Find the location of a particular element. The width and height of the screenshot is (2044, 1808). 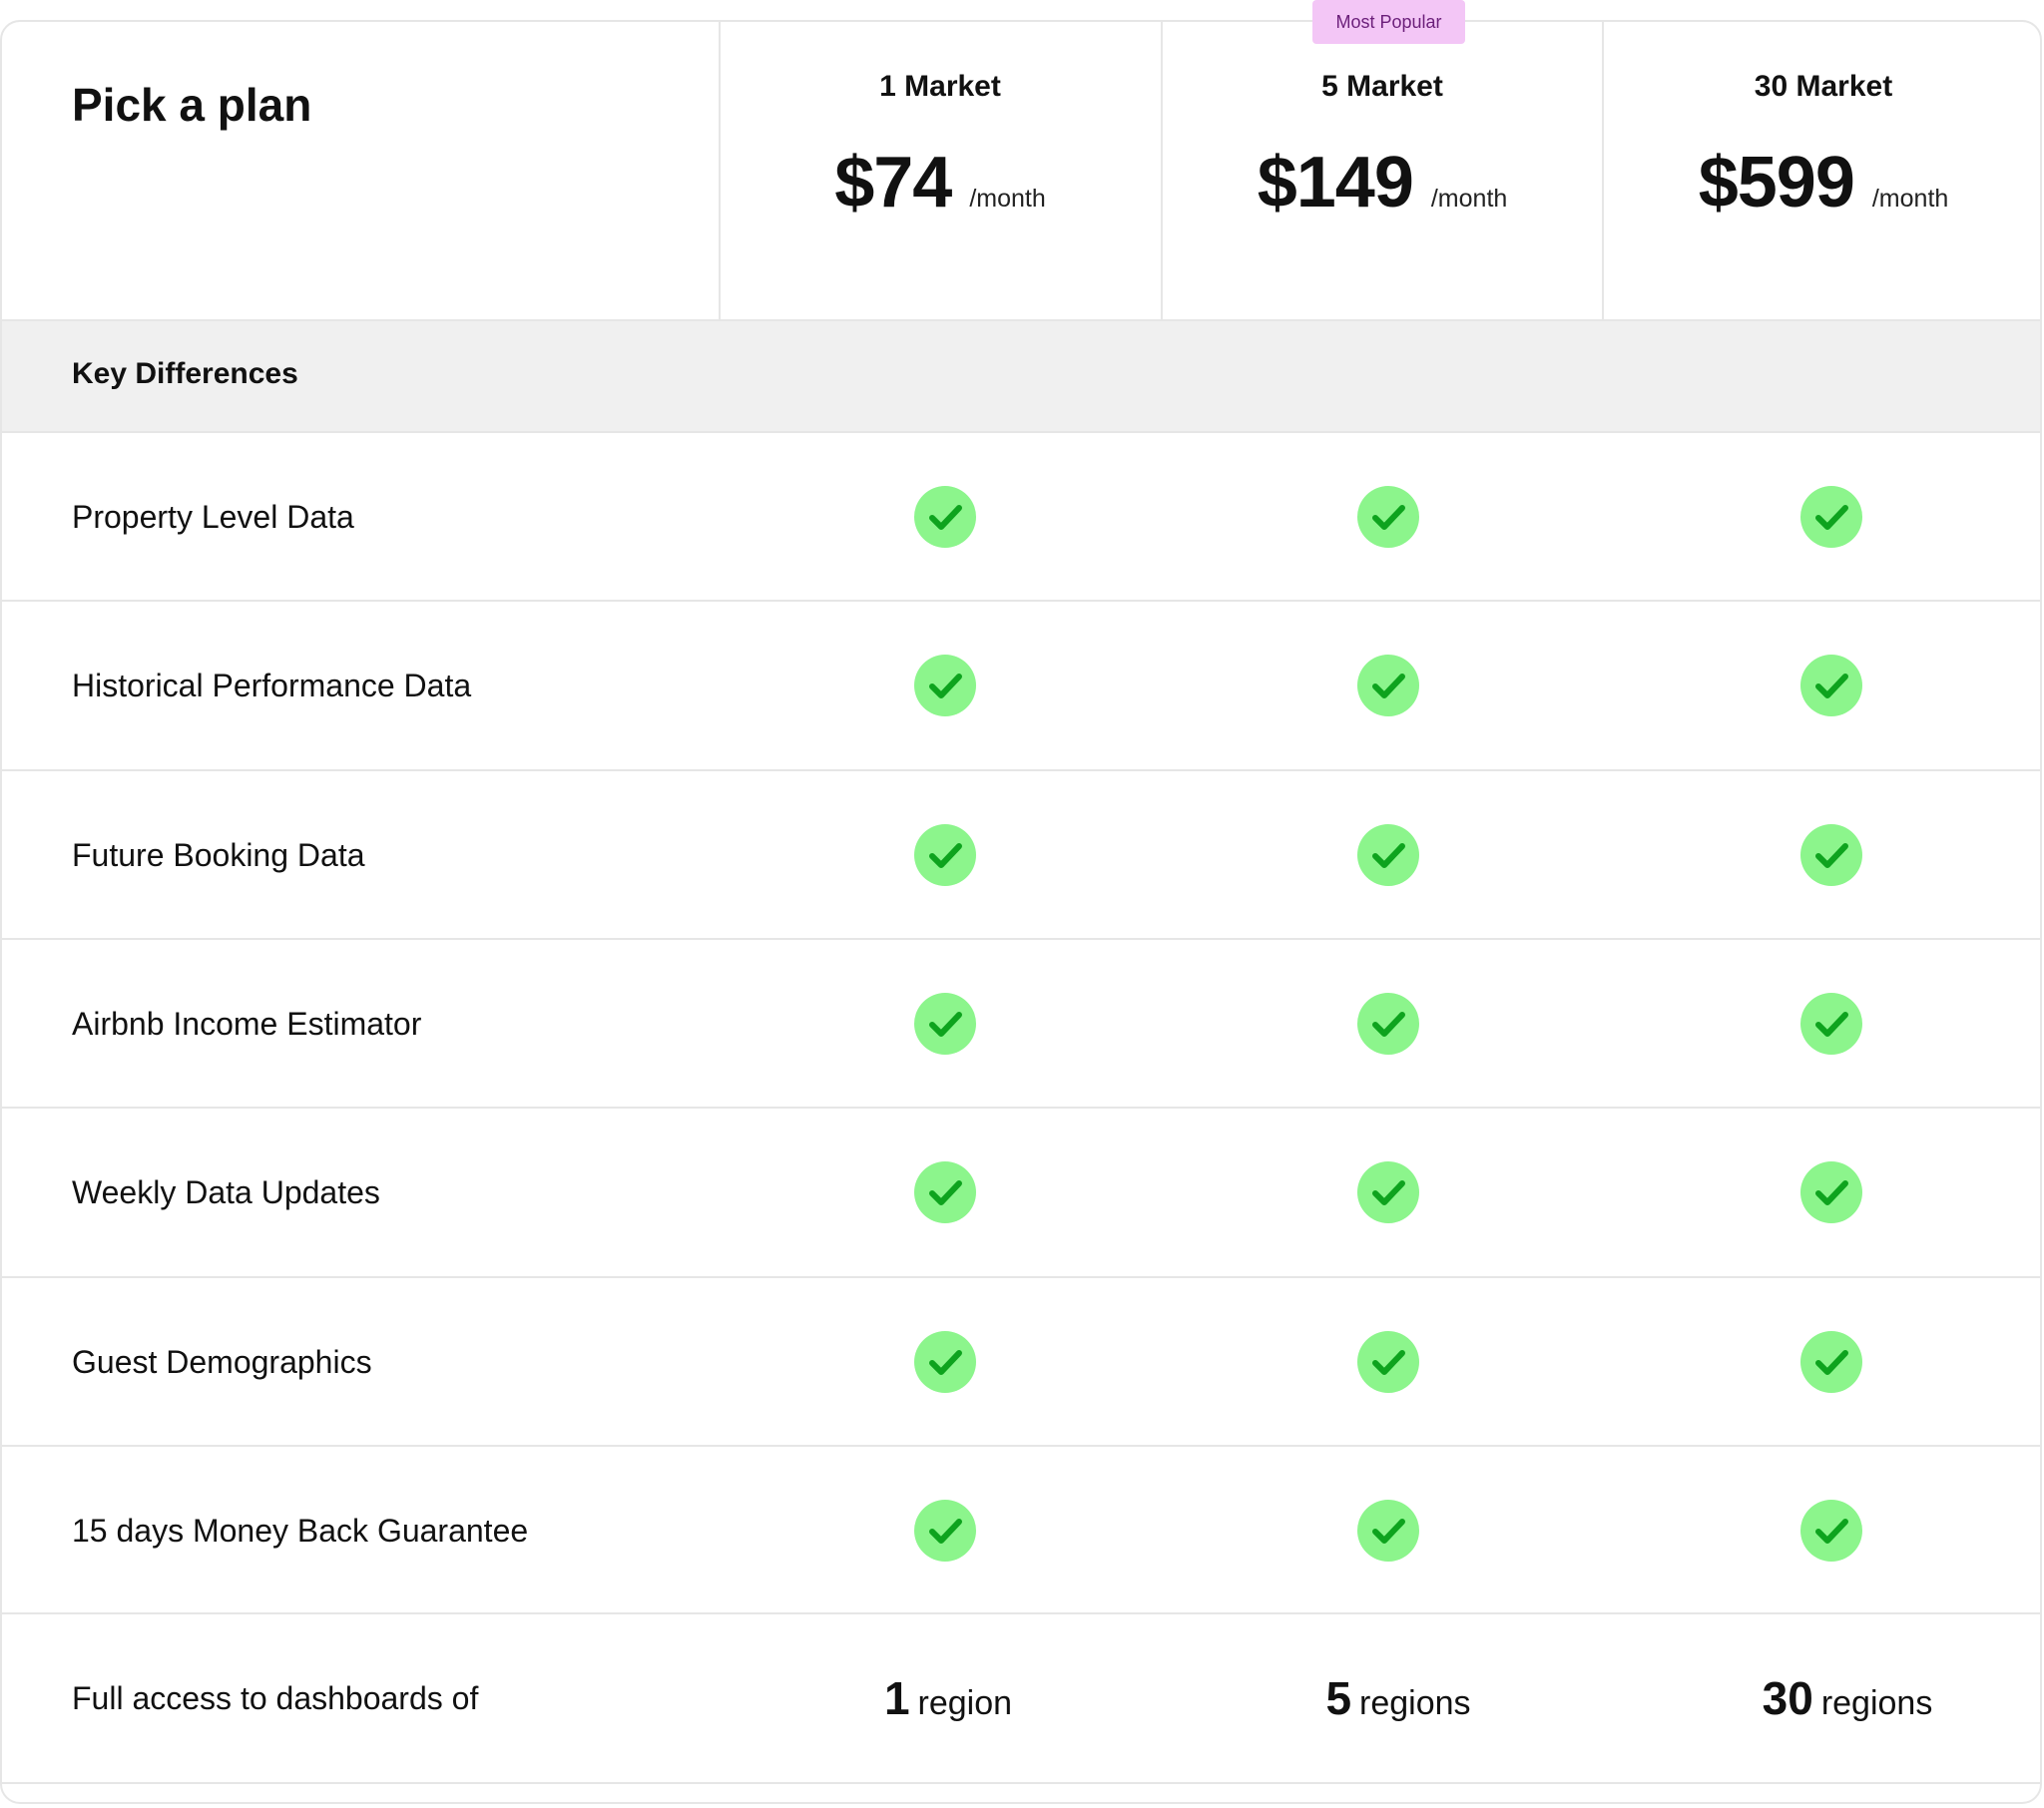

feature-label: Property Level Data is located at coordinates (213, 517).